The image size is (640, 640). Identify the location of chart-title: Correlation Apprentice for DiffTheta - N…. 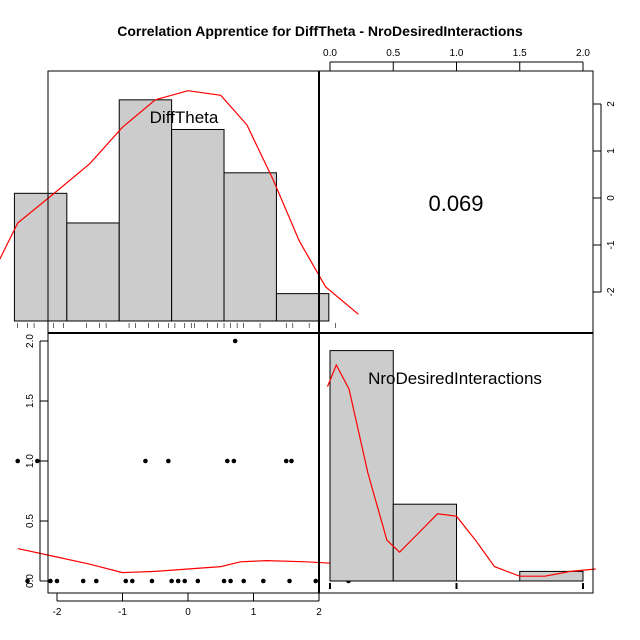
(320, 31).